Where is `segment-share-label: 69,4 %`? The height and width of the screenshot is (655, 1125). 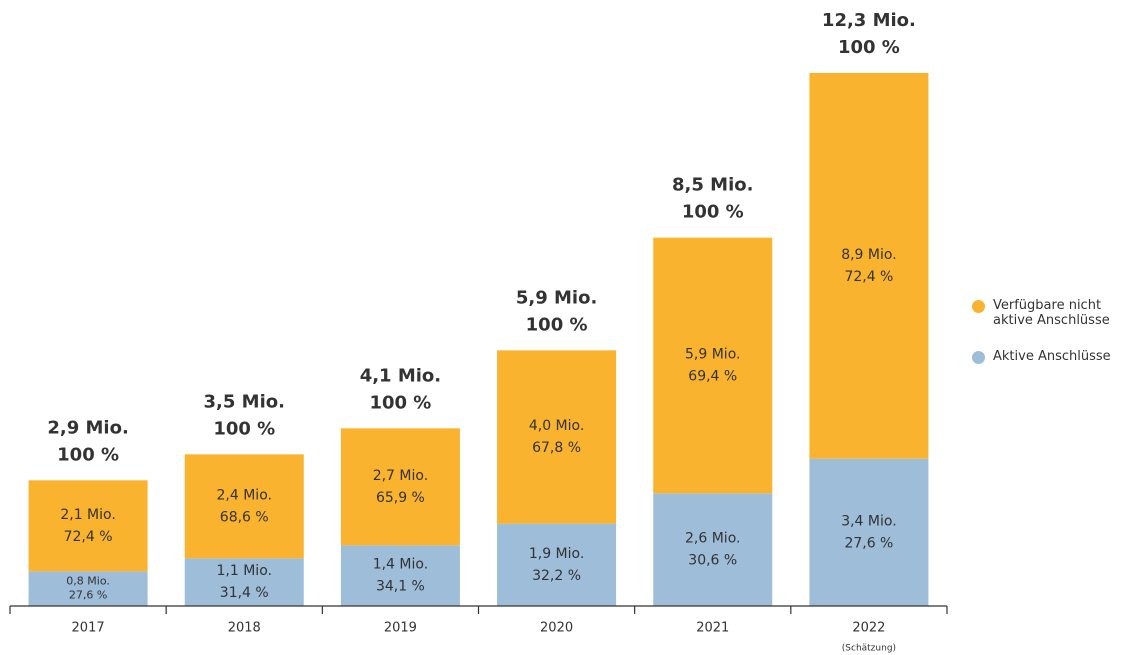 segment-share-label: 69,4 % is located at coordinates (712, 377).